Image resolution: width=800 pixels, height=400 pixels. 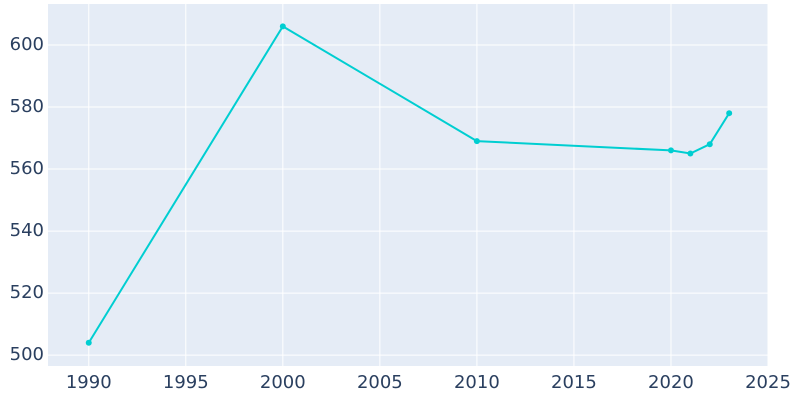 What do you see at coordinates (27, 106) in the screenshot?
I see `y-tick-label: 580` at bounding box center [27, 106].